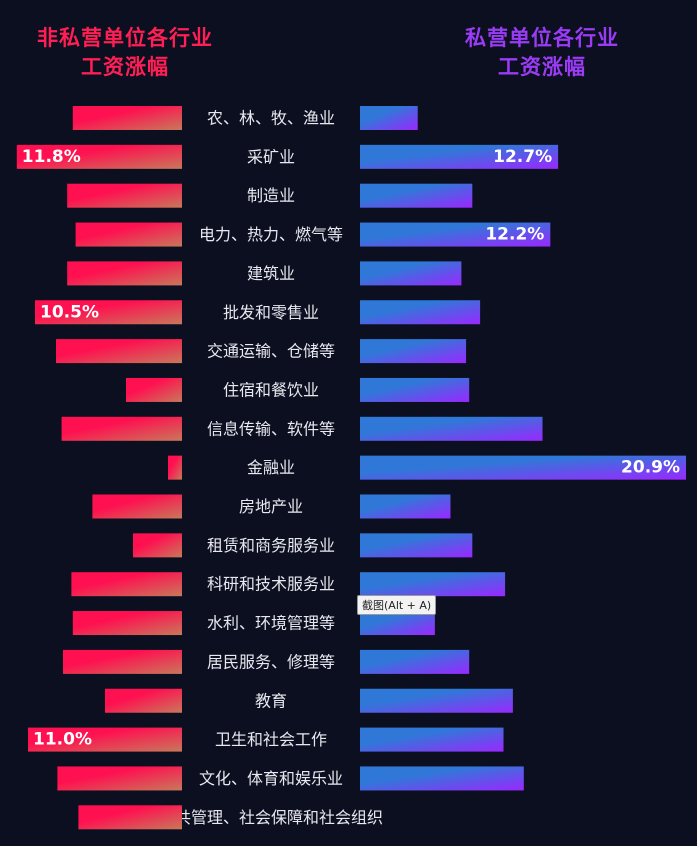  Describe the element at coordinates (271, 195) in the screenshot. I see `category-label: 制造业` at that location.